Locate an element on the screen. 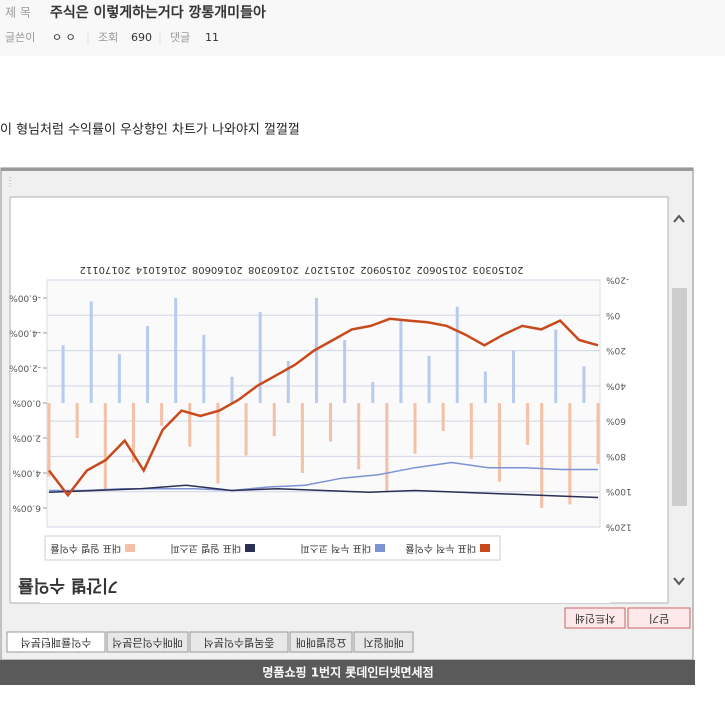  tab: 매매일지 is located at coordinates (383, 642).